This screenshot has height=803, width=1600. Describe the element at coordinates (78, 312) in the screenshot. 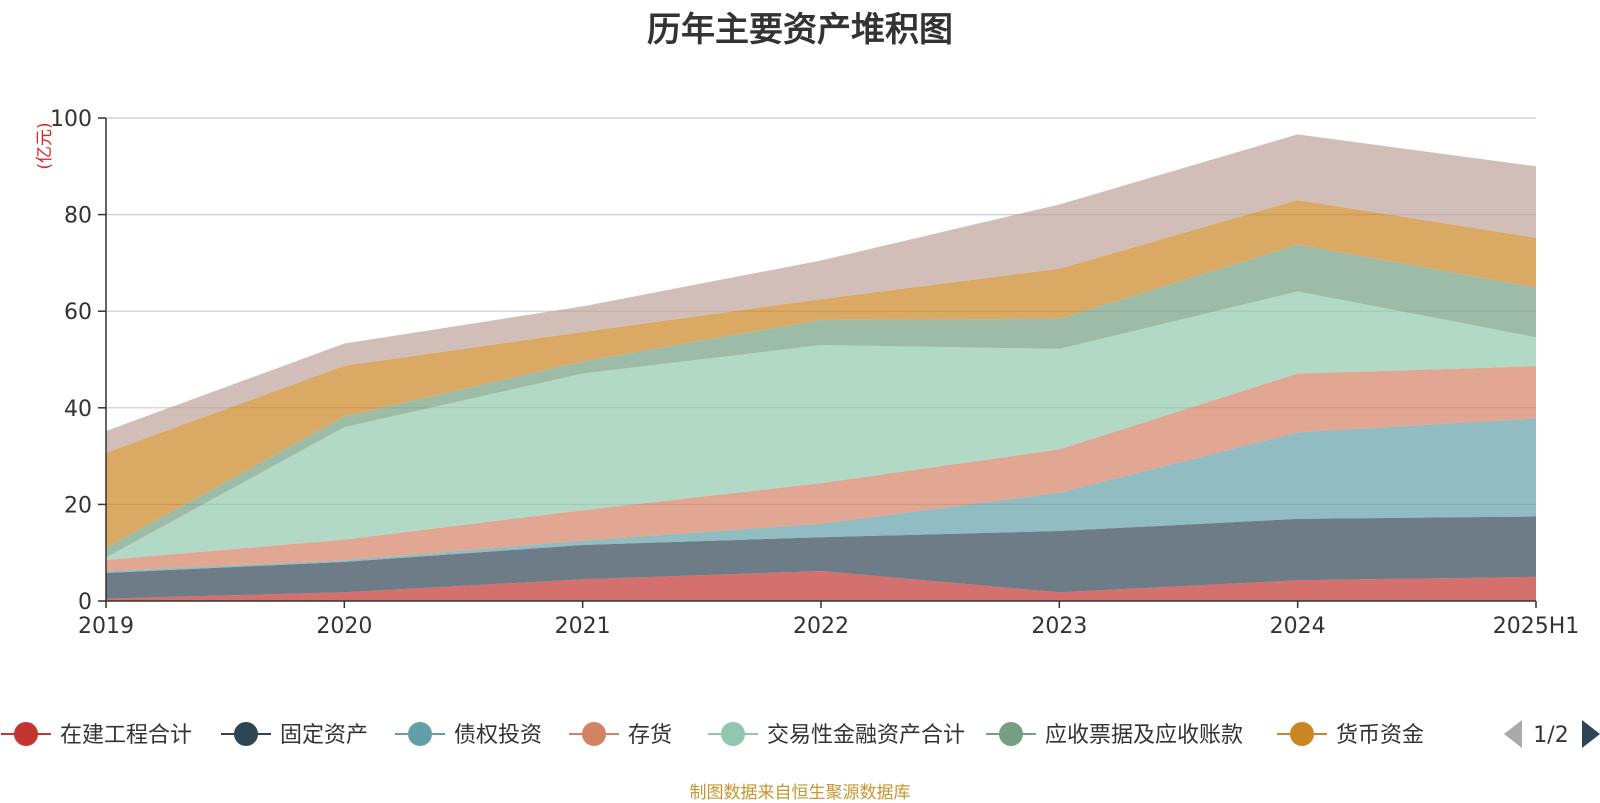

I see `y-tick-label: 60` at that location.